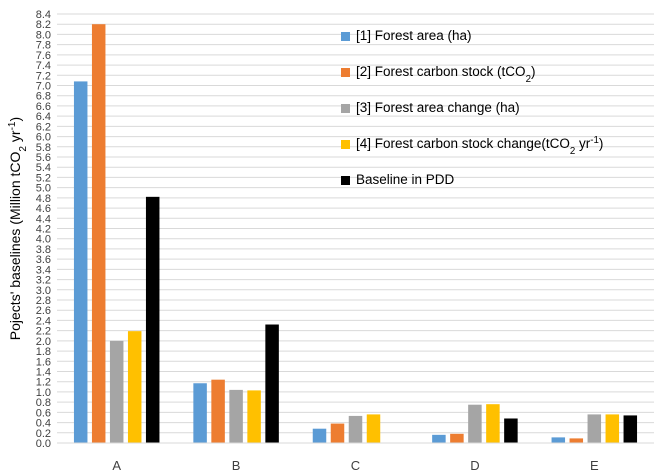  Describe the element at coordinates (43, 403) in the screenshot. I see `y-tick-label: 0.8` at that location.